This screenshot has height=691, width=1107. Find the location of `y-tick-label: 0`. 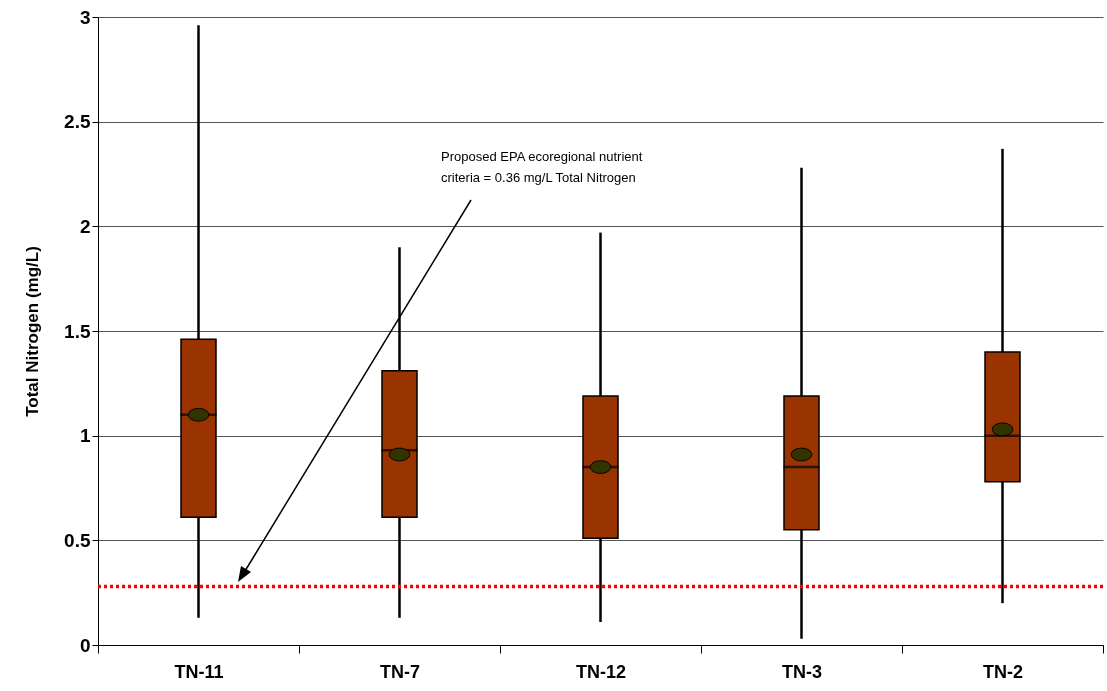

y-tick-label: 0 is located at coordinates (85, 645).